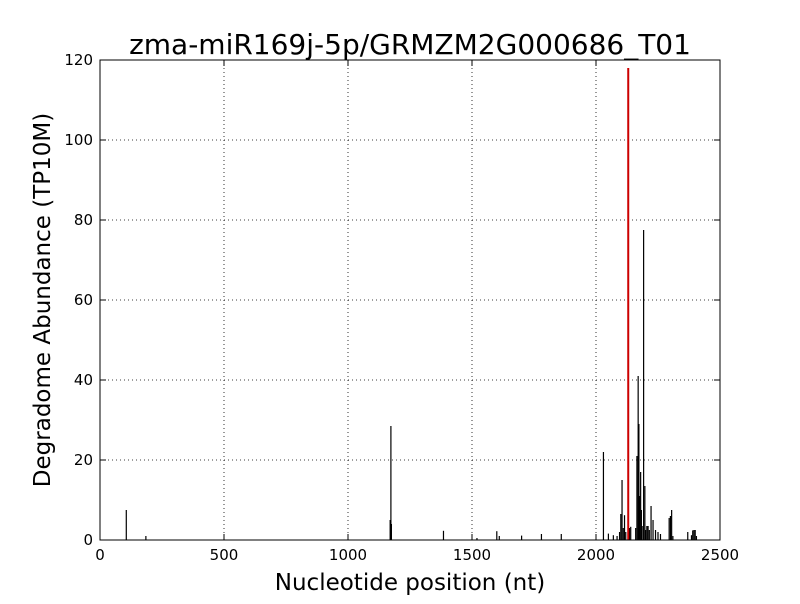  What do you see at coordinates (78, 140) in the screenshot?
I see `y-tick-label: 100` at bounding box center [78, 140].